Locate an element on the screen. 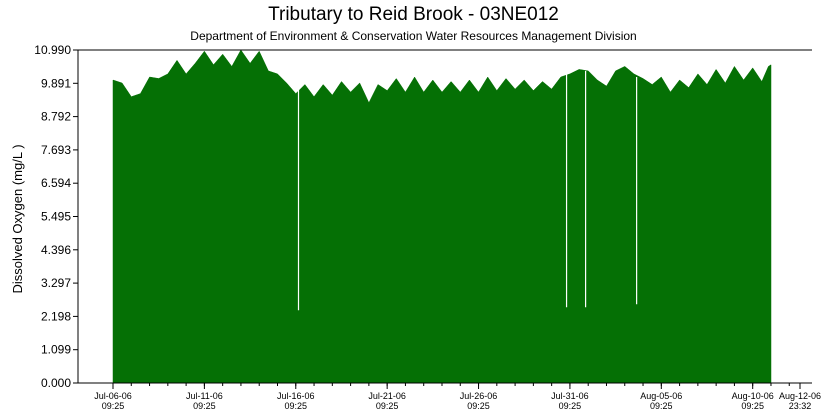  x-tick-label-date: Jul-21-06 is located at coordinates (387, 396).